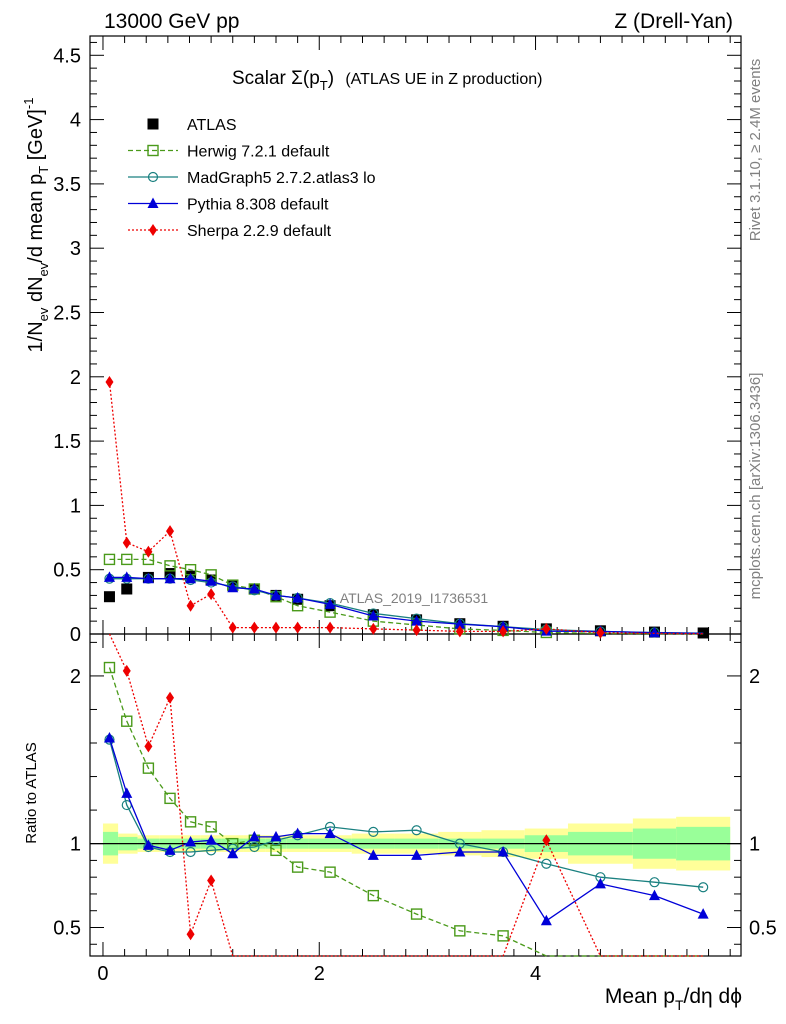  What do you see at coordinates (259, 231) in the screenshot?
I see `legend-label: Sherpa 2.2.9 default` at bounding box center [259, 231].